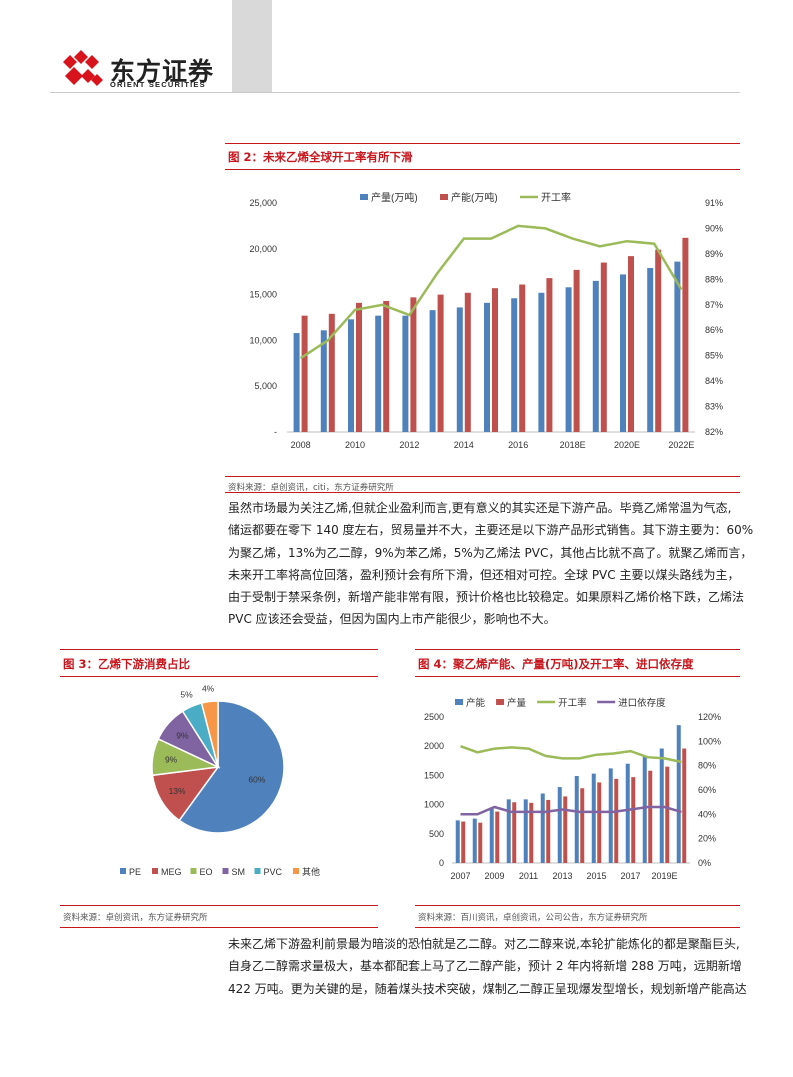  What do you see at coordinates (182, 736) in the screenshot?
I see `data-label: 9%` at bounding box center [182, 736].